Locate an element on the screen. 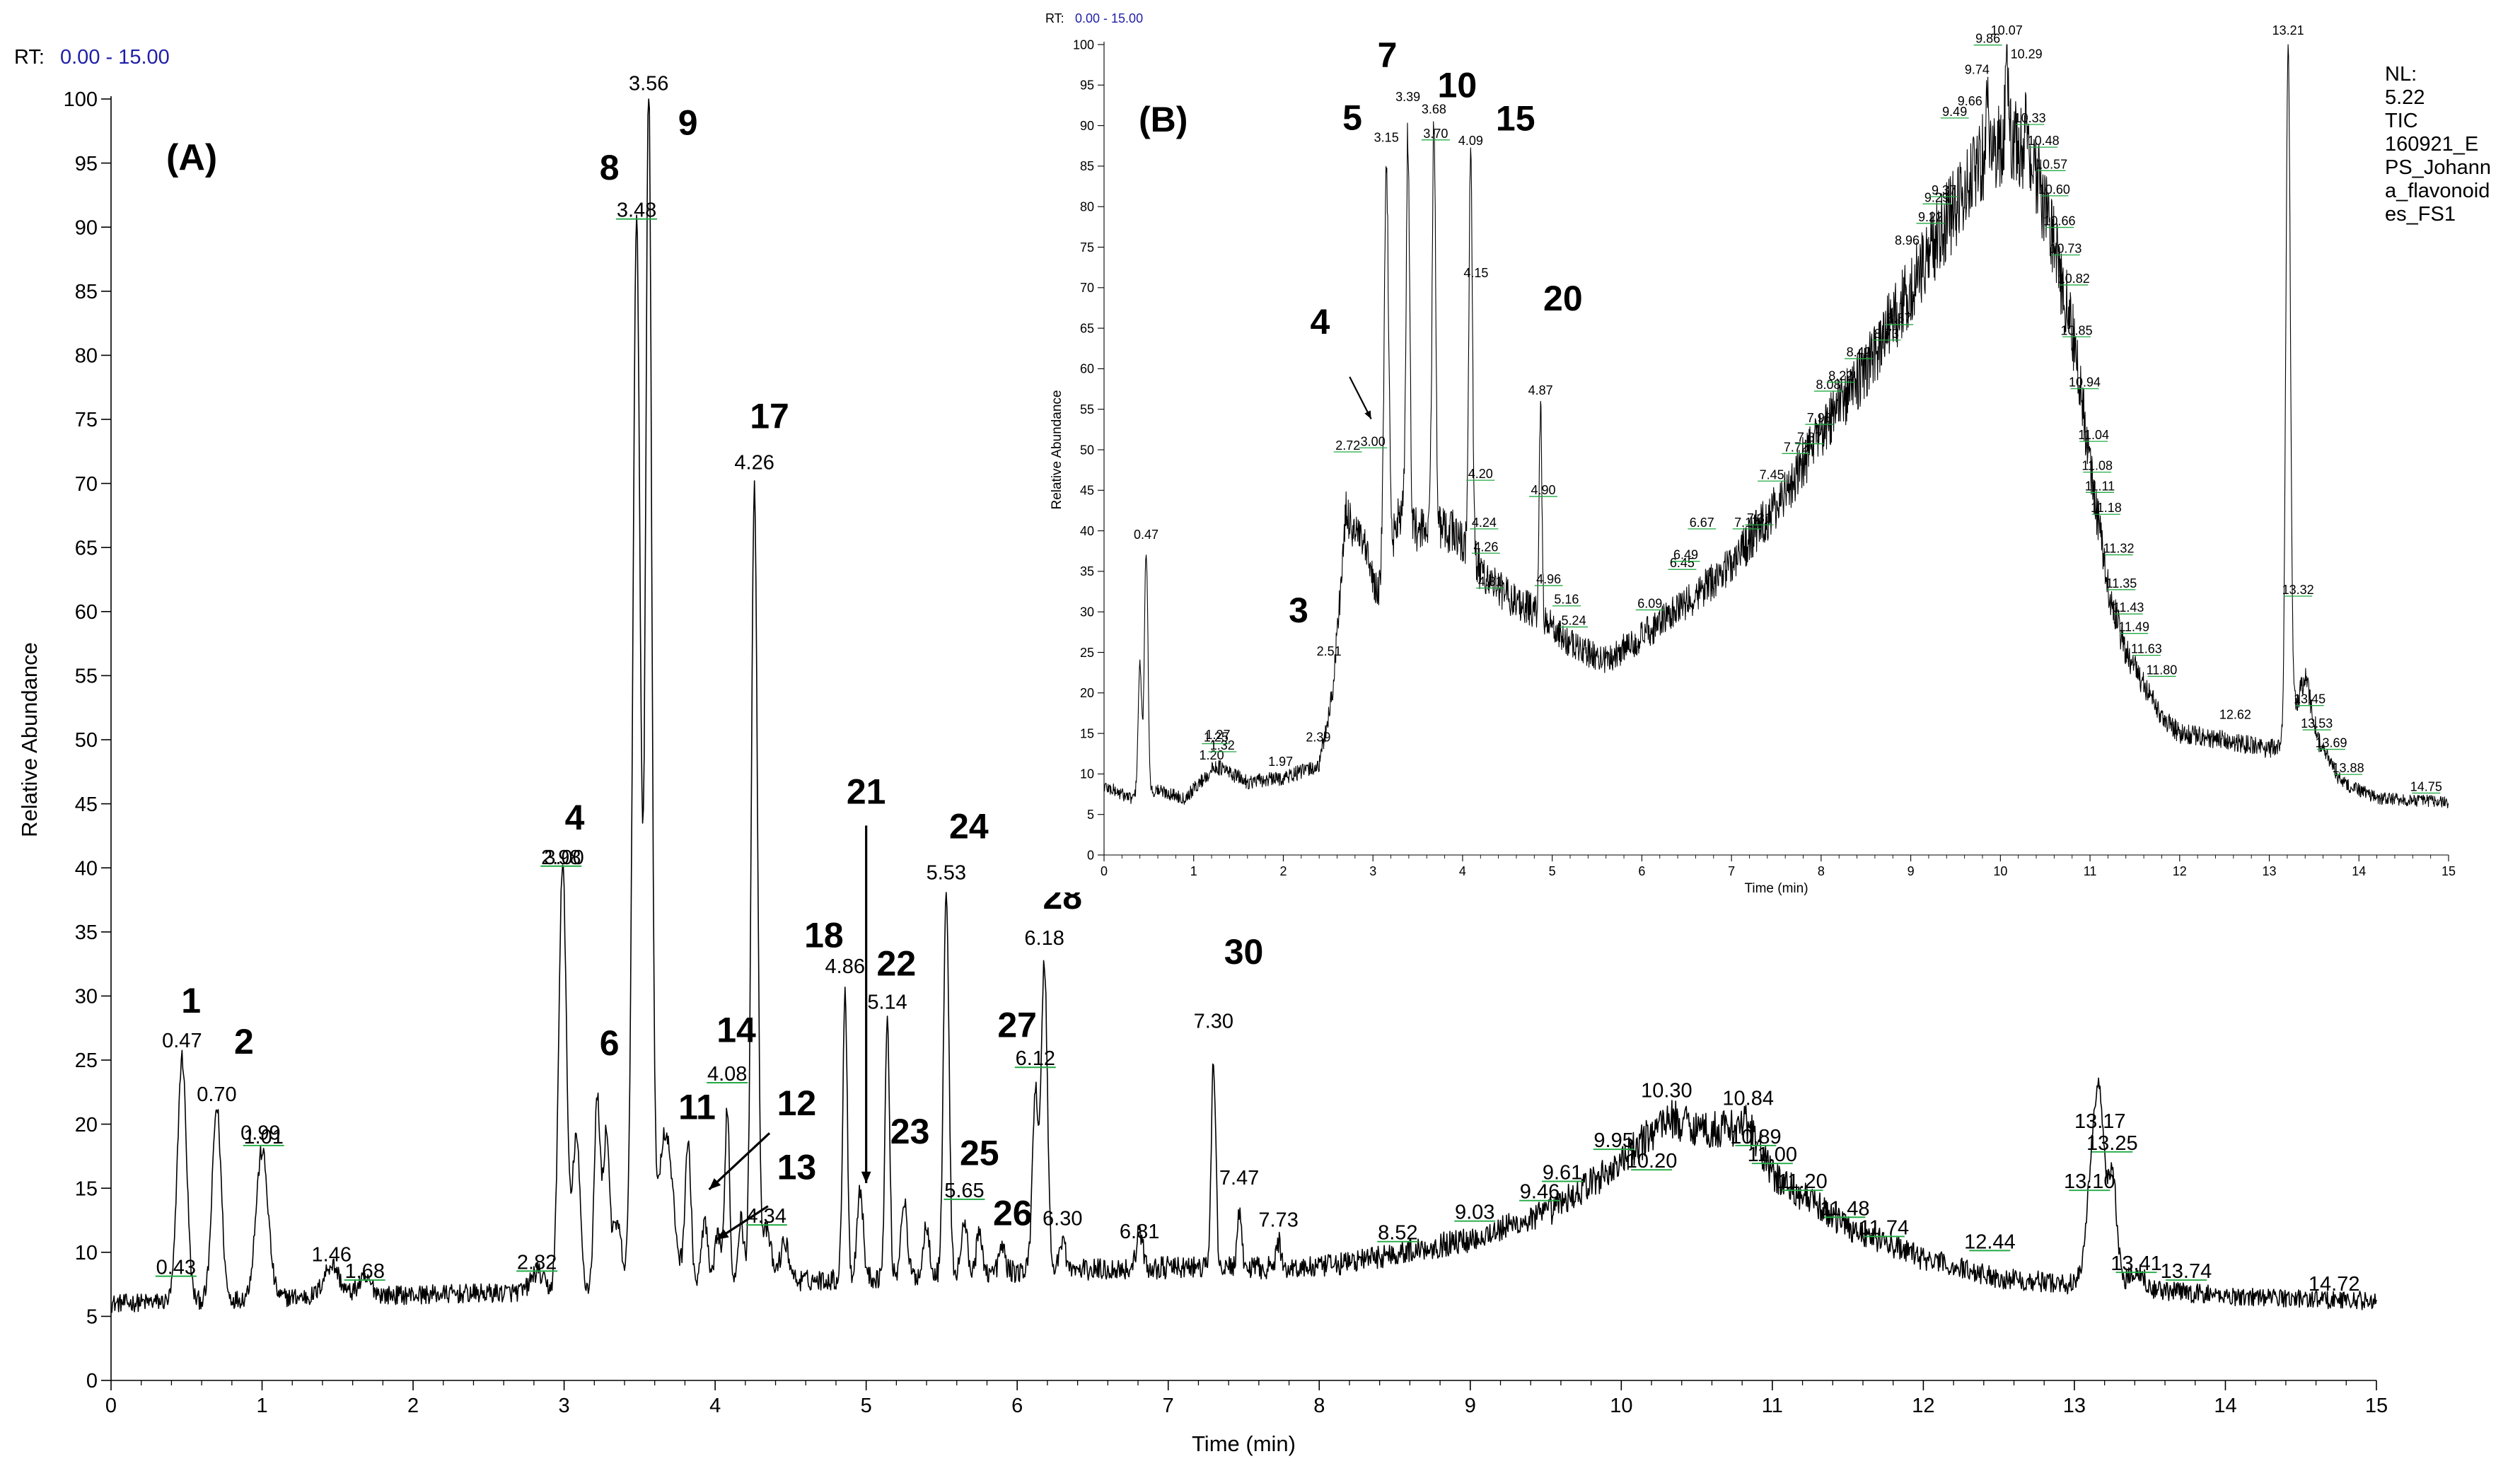 Image resolution: width=2520 pixels, height=1466 pixels. y-axis-title-a: Relative Abundance is located at coordinates (30, 739).